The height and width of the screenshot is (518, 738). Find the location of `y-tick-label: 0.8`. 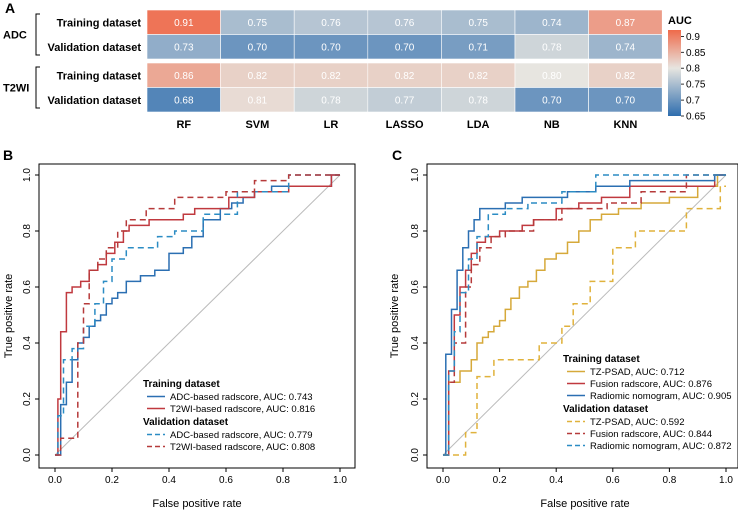

y-tick-label: 0.8 is located at coordinates (415, 231).